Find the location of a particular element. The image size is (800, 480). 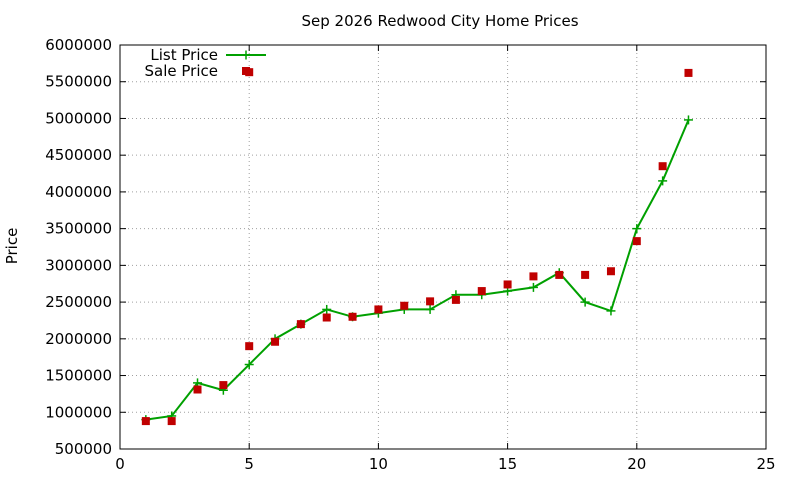

legend-square-swatch is located at coordinates (246, 71).